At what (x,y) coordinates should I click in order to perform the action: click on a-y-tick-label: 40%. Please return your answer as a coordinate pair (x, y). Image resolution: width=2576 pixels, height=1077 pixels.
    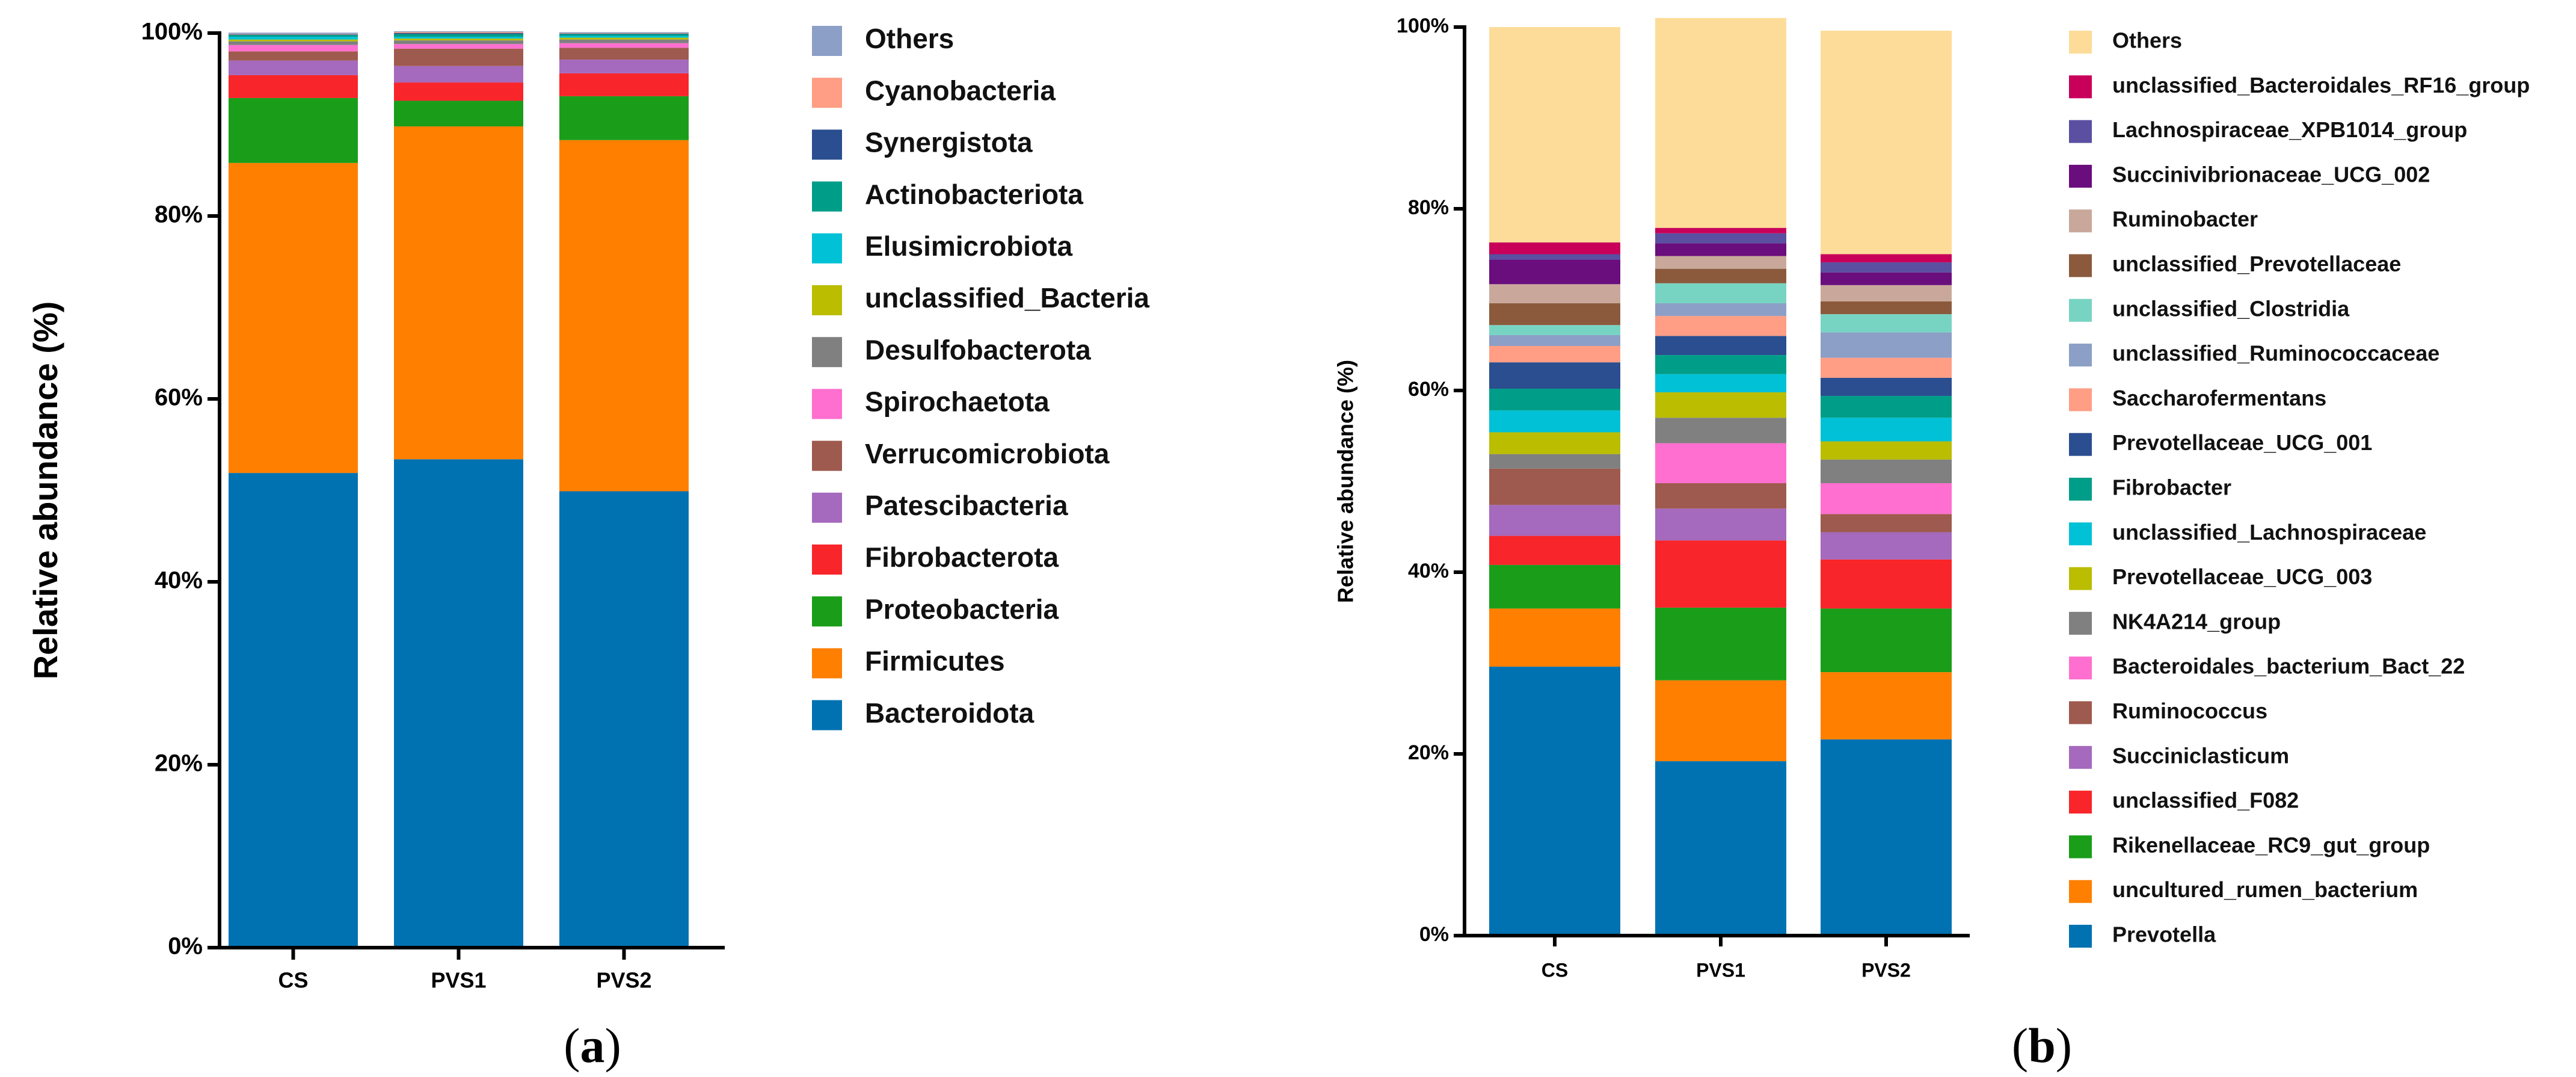
    Looking at the image, I should click on (179, 580).